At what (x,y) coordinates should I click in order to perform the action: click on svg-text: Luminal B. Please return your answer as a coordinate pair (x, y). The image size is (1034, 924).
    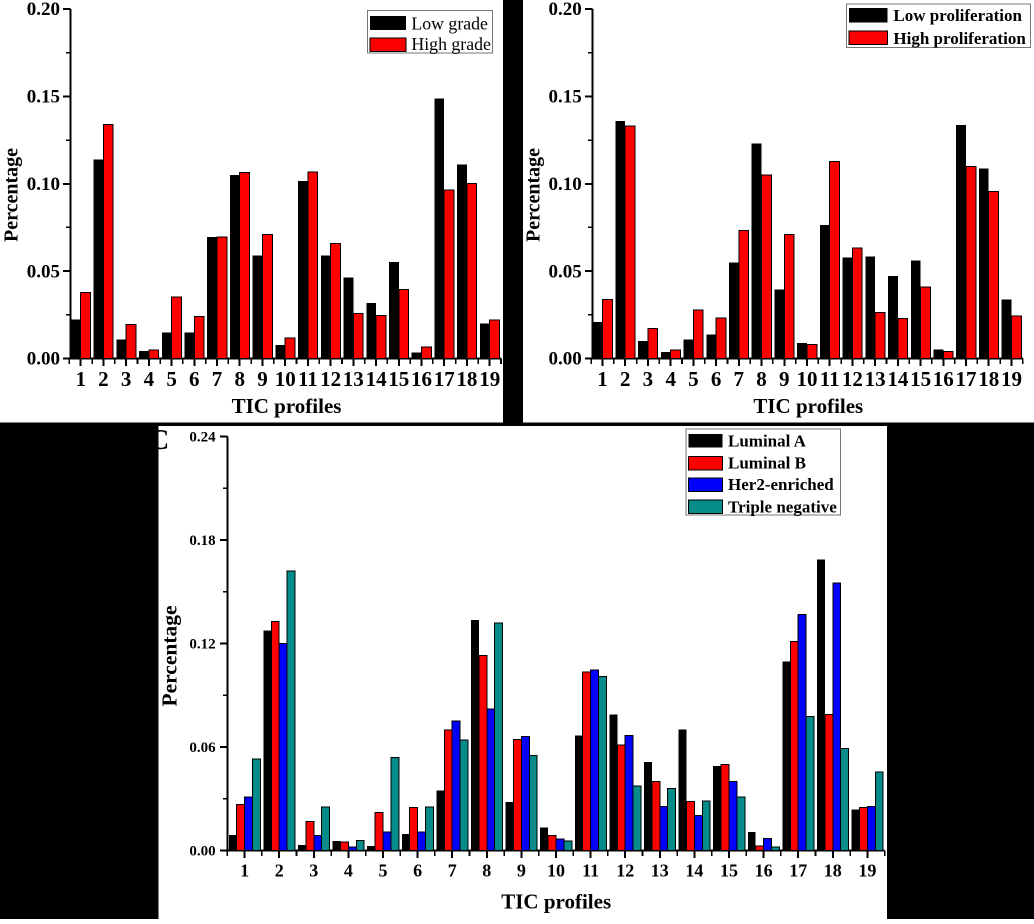
    Looking at the image, I should click on (767, 463).